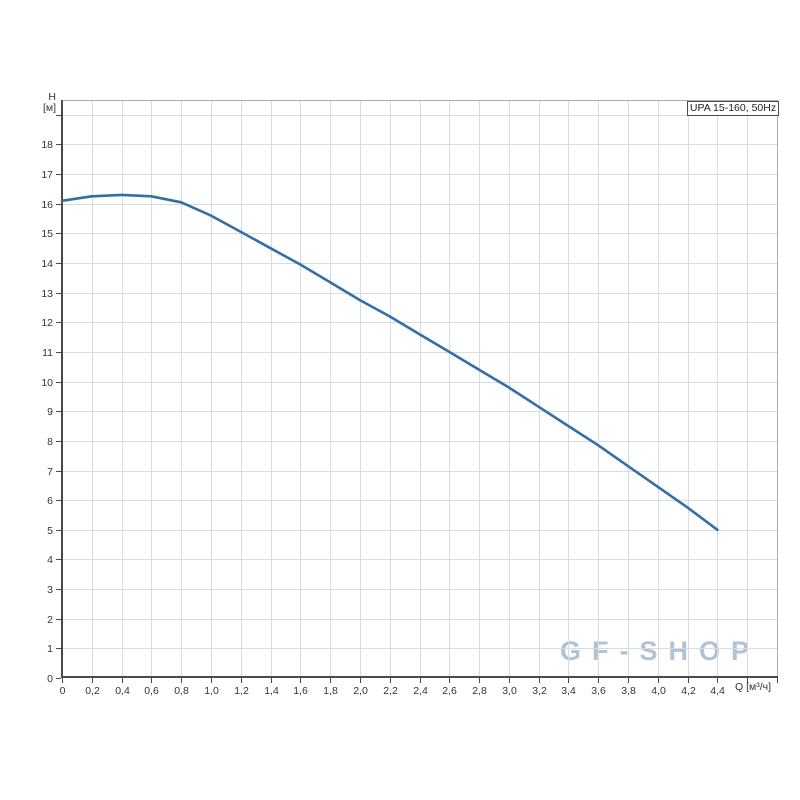 The height and width of the screenshot is (800, 800). I want to click on x-tick-label: 4,4, so click(717, 691).